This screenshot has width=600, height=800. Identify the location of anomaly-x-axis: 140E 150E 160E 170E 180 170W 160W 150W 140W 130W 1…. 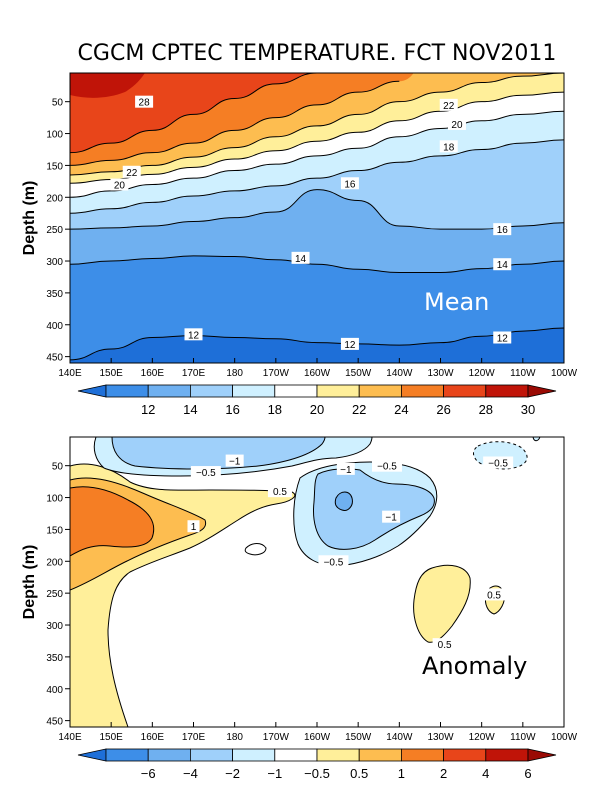
(318, 732).